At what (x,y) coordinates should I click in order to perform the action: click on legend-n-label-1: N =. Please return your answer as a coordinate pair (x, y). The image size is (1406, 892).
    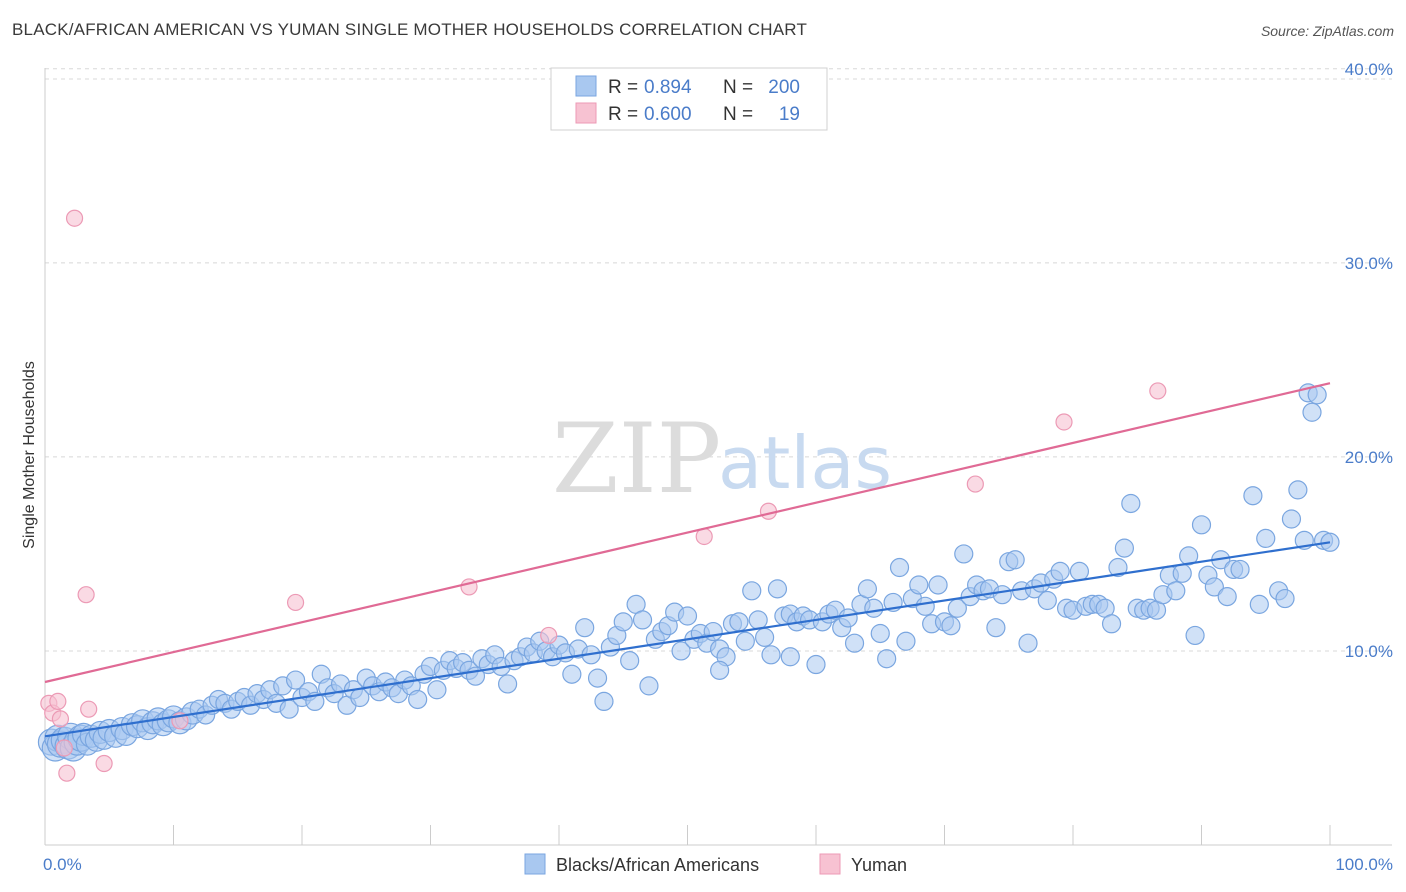
    Looking at the image, I should click on (738, 87).